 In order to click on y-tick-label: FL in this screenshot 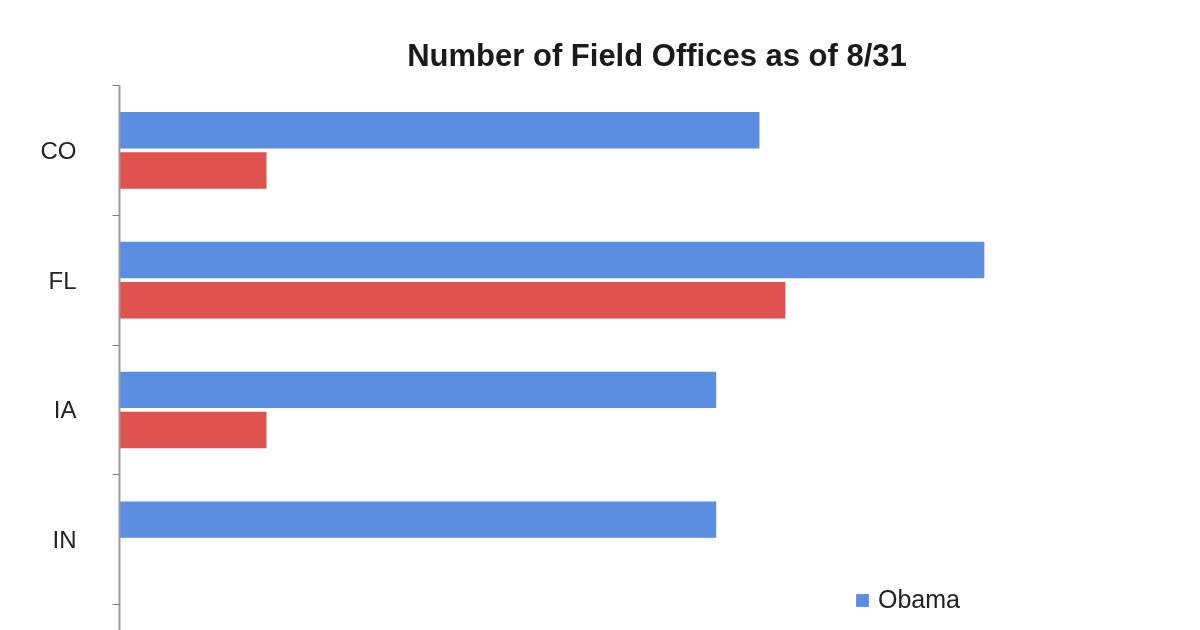, I will do `click(62, 280)`.